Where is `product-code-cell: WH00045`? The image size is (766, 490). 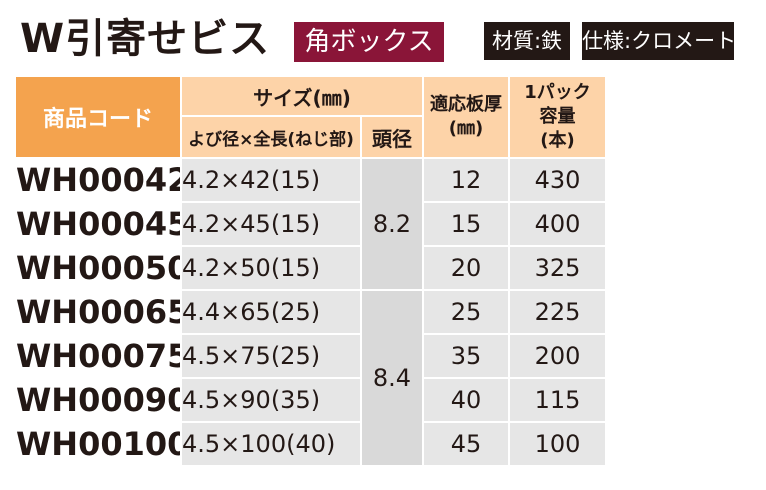
product-code-cell: WH00045 is located at coordinates (98, 224).